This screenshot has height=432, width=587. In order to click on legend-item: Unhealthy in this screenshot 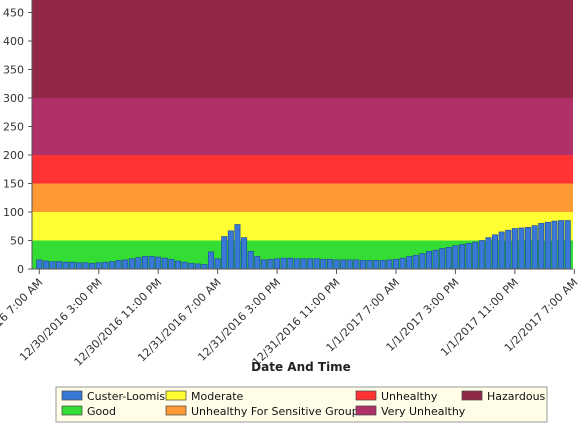, I will do `click(396, 396)`.